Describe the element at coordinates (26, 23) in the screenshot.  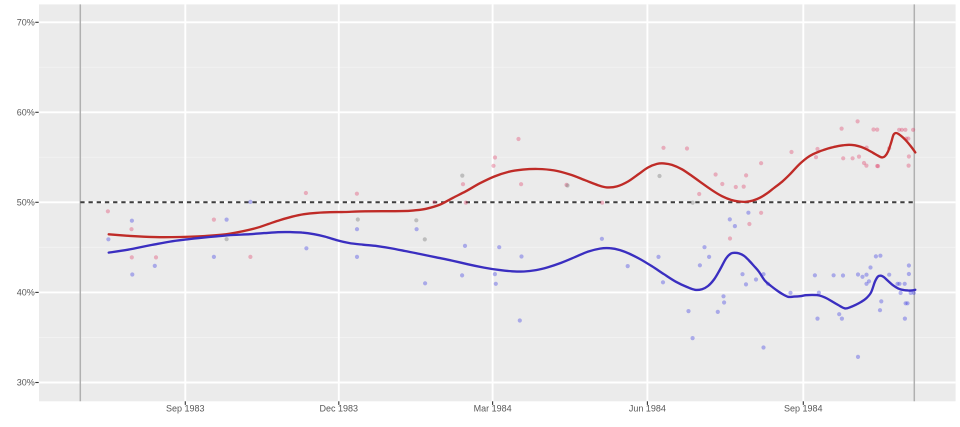
I see `svg-text: 70%` at that location.